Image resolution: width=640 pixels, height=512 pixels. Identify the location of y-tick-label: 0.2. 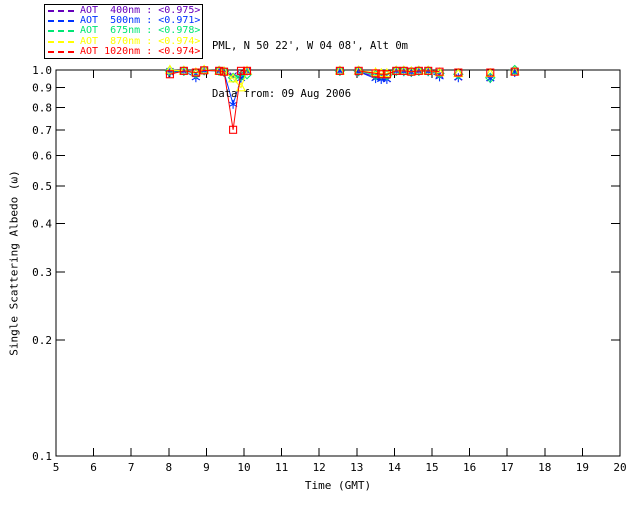
(42, 340).